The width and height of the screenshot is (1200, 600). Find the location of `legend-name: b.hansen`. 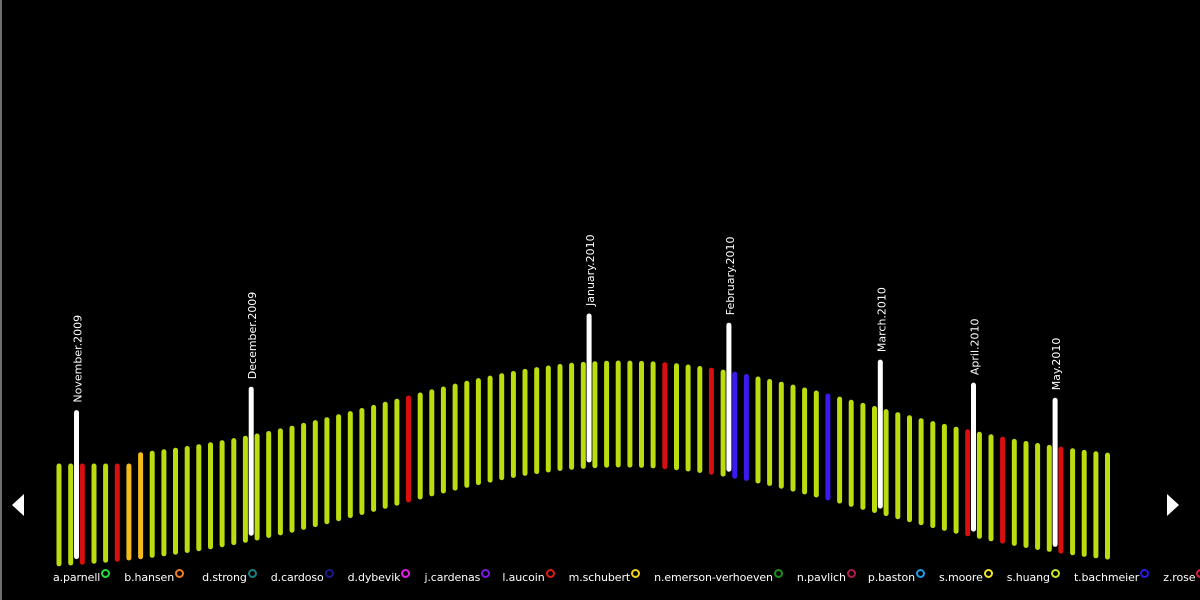

legend-name: b.hansen is located at coordinates (149, 577).